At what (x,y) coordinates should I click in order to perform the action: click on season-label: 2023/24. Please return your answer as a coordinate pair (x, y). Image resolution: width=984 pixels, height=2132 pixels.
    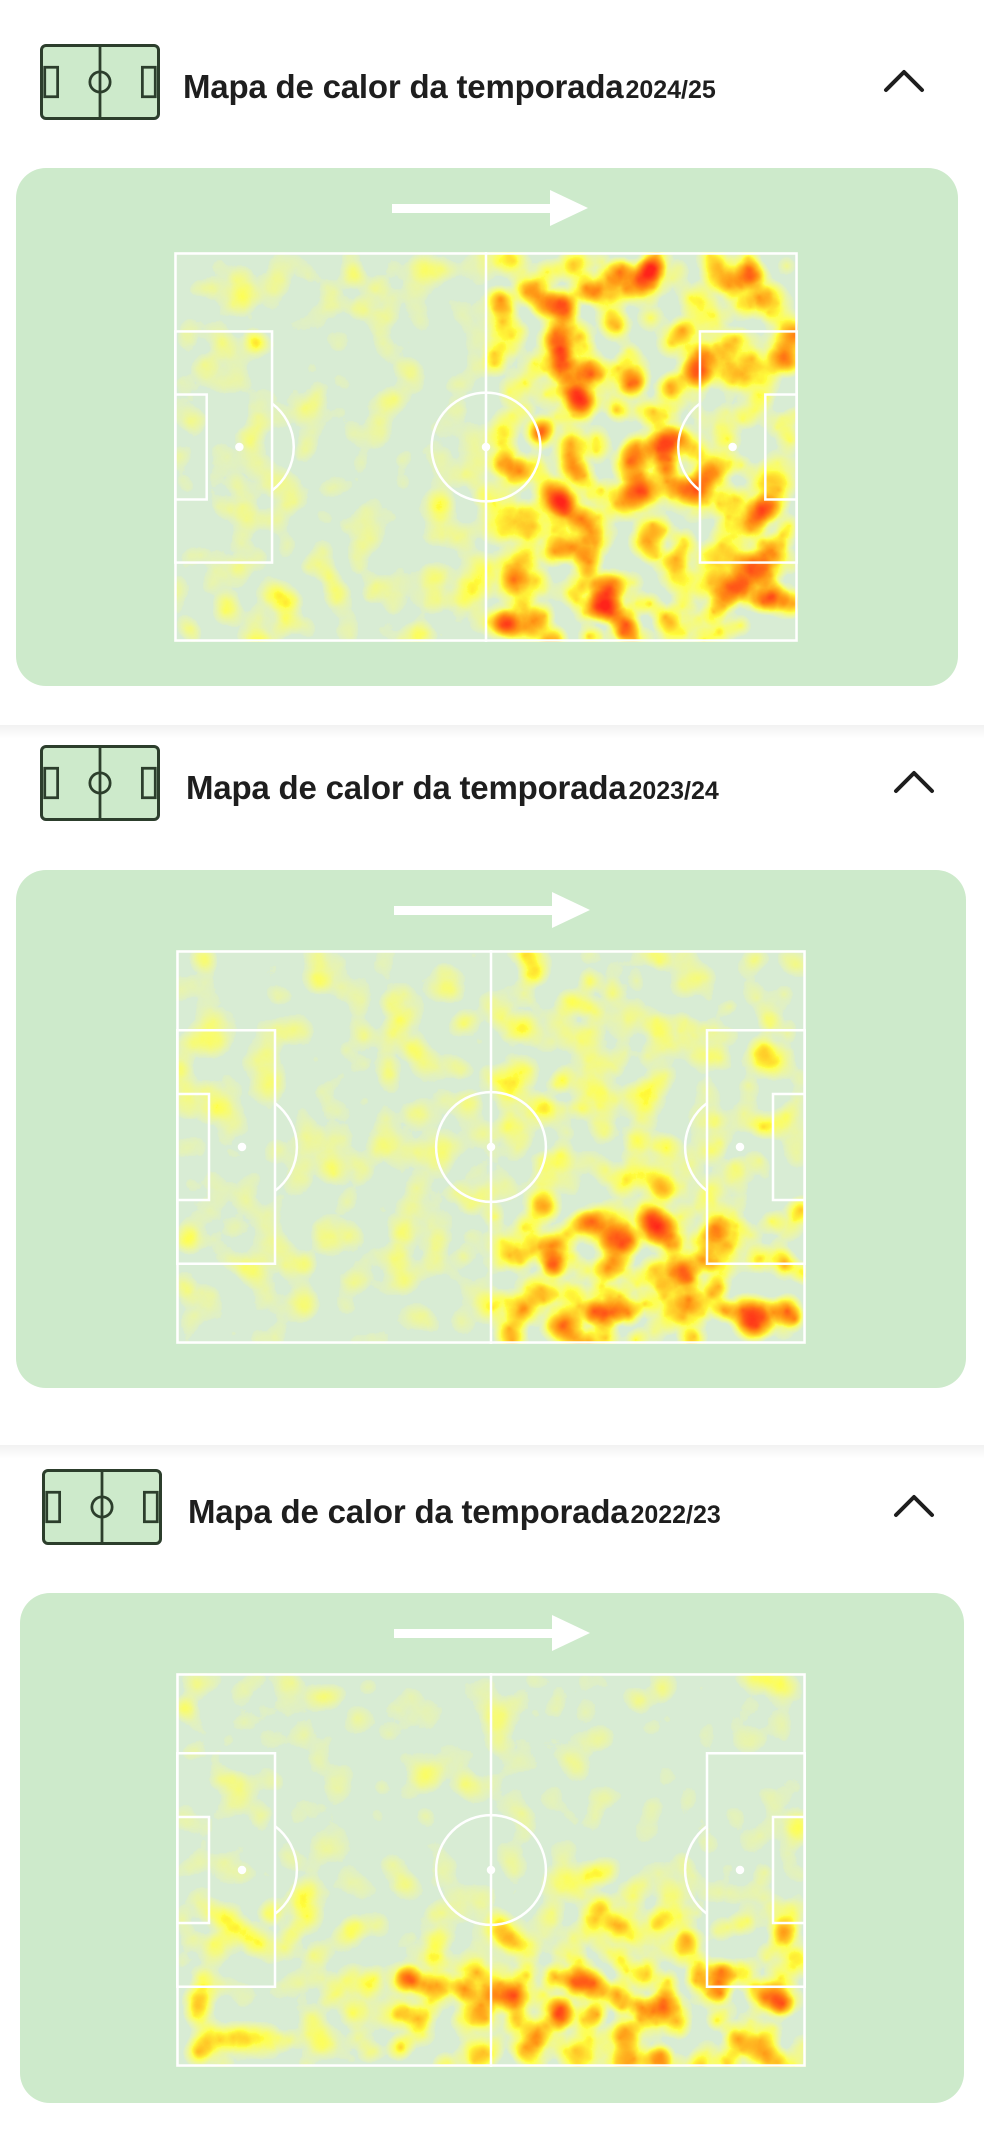
    Looking at the image, I should click on (673, 791).